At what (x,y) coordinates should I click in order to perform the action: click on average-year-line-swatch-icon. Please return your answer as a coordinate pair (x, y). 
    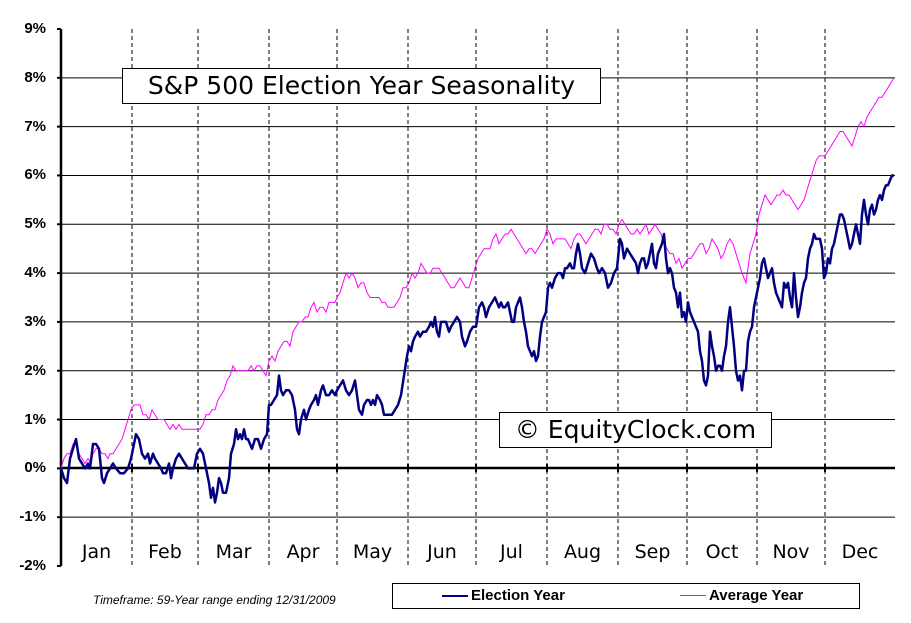
    Looking at the image, I should click on (693, 595).